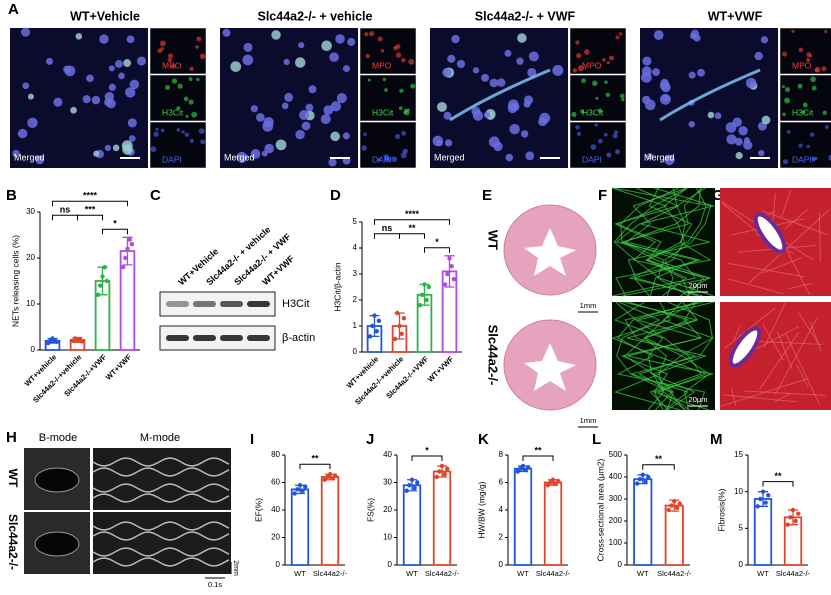 The width and height of the screenshot is (831, 595). What do you see at coordinates (442, 573) in the screenshot?
I see `x-tick-label: Slc44a2-/-` at bounding box center [442, 573].